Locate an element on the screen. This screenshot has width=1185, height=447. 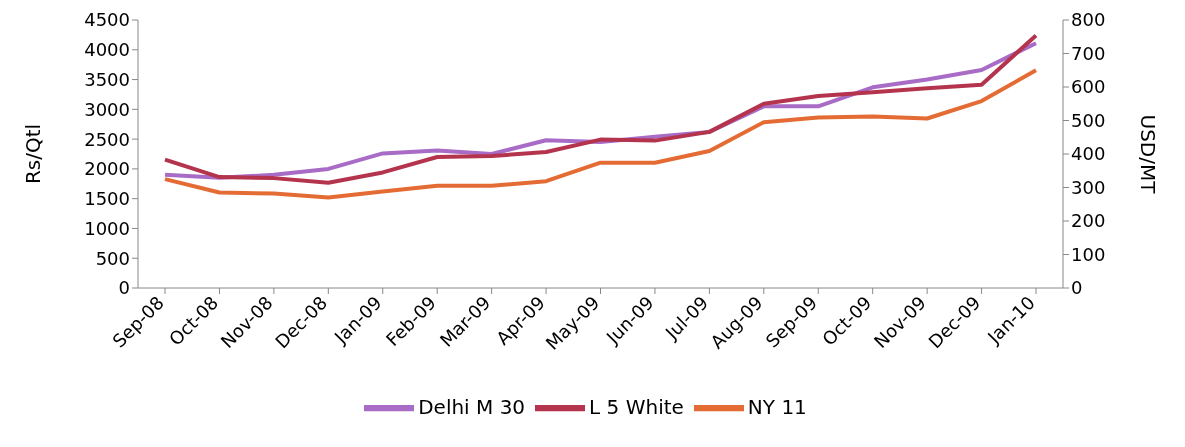
y-tick-label: 1000 is located at coordinates (107, 228).